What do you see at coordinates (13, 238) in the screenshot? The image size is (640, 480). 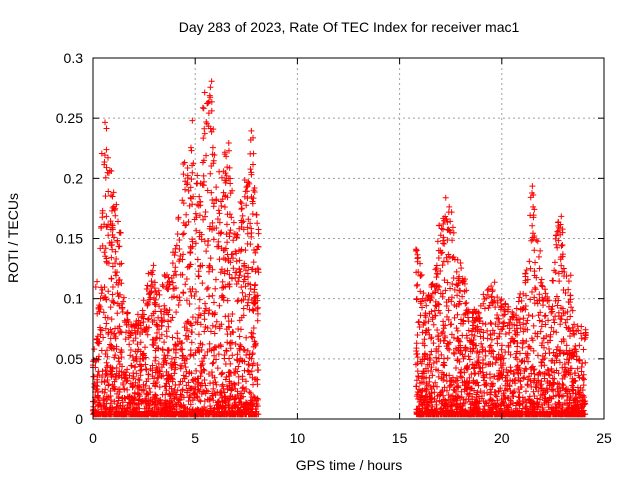 I see `y-axis-label: ROTI / TECUs` at bounding box center [13, 238].